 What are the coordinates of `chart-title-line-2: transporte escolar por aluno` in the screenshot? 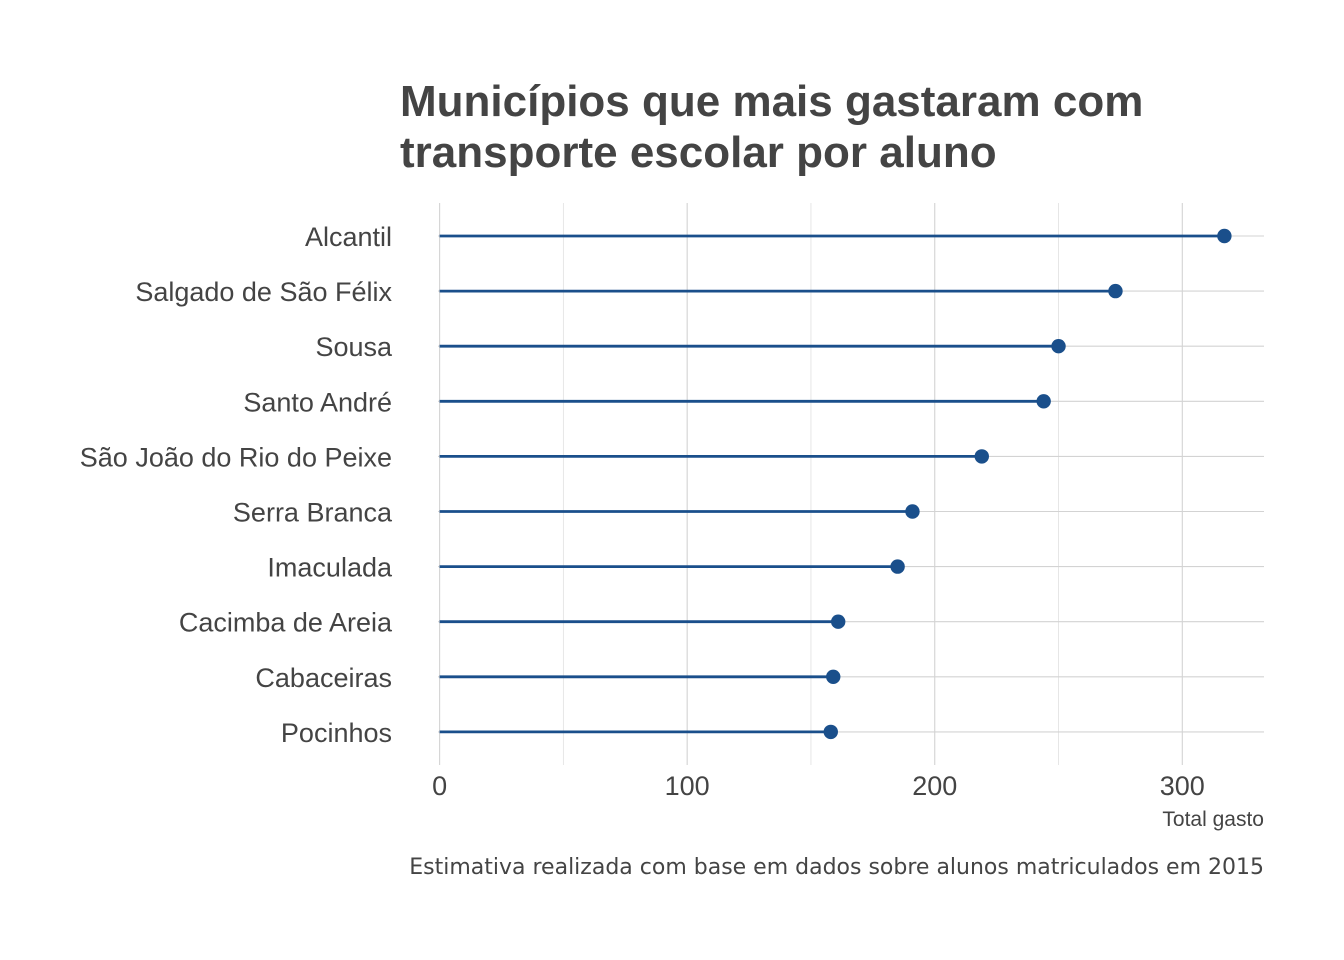 It's located at (698, 152).